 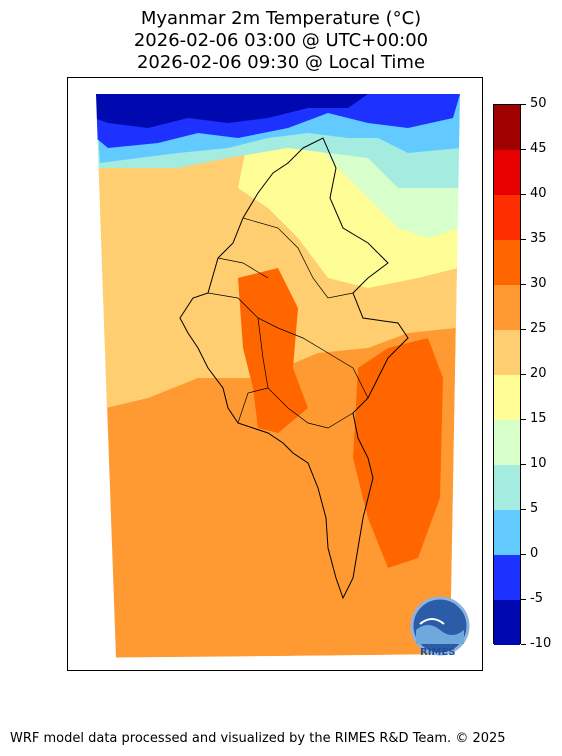 I want to click on colorbar-tick-label: 30, so click(x=538, y=283).